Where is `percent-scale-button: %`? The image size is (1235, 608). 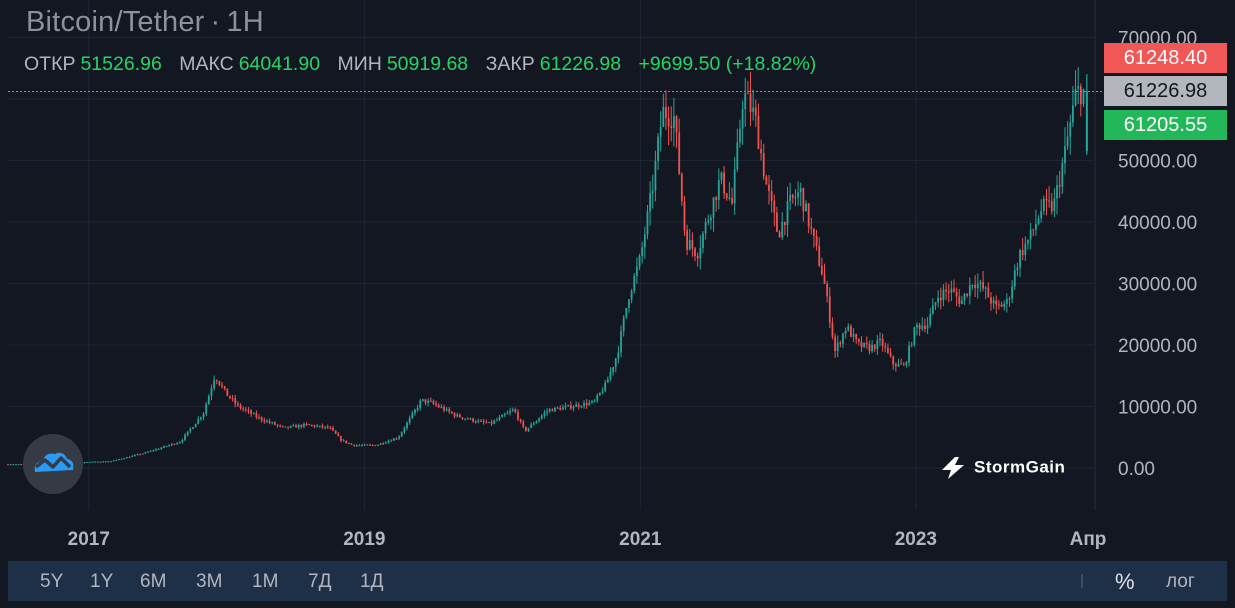 percent-scale-button: % is located at coordinates (1125, 581).